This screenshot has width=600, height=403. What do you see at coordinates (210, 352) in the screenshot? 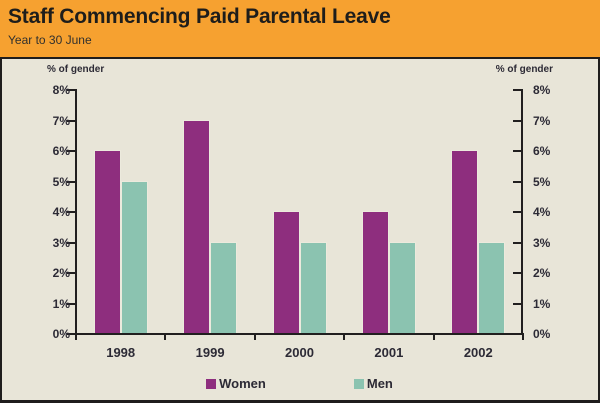
I see `x-axis-label-1999: 1999` at bounding box center [210, 352].